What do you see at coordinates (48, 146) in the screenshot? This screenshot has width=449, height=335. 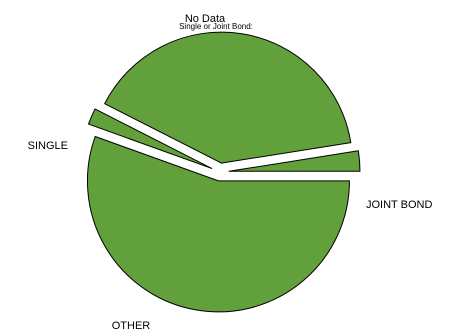 I see `slice-label-single: SINGLE` at bounding box center [48, 146].